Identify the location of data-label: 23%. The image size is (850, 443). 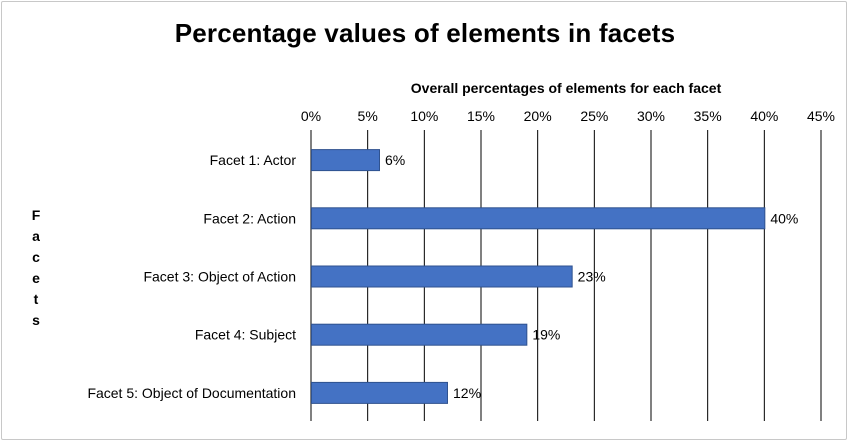
(592, 277).